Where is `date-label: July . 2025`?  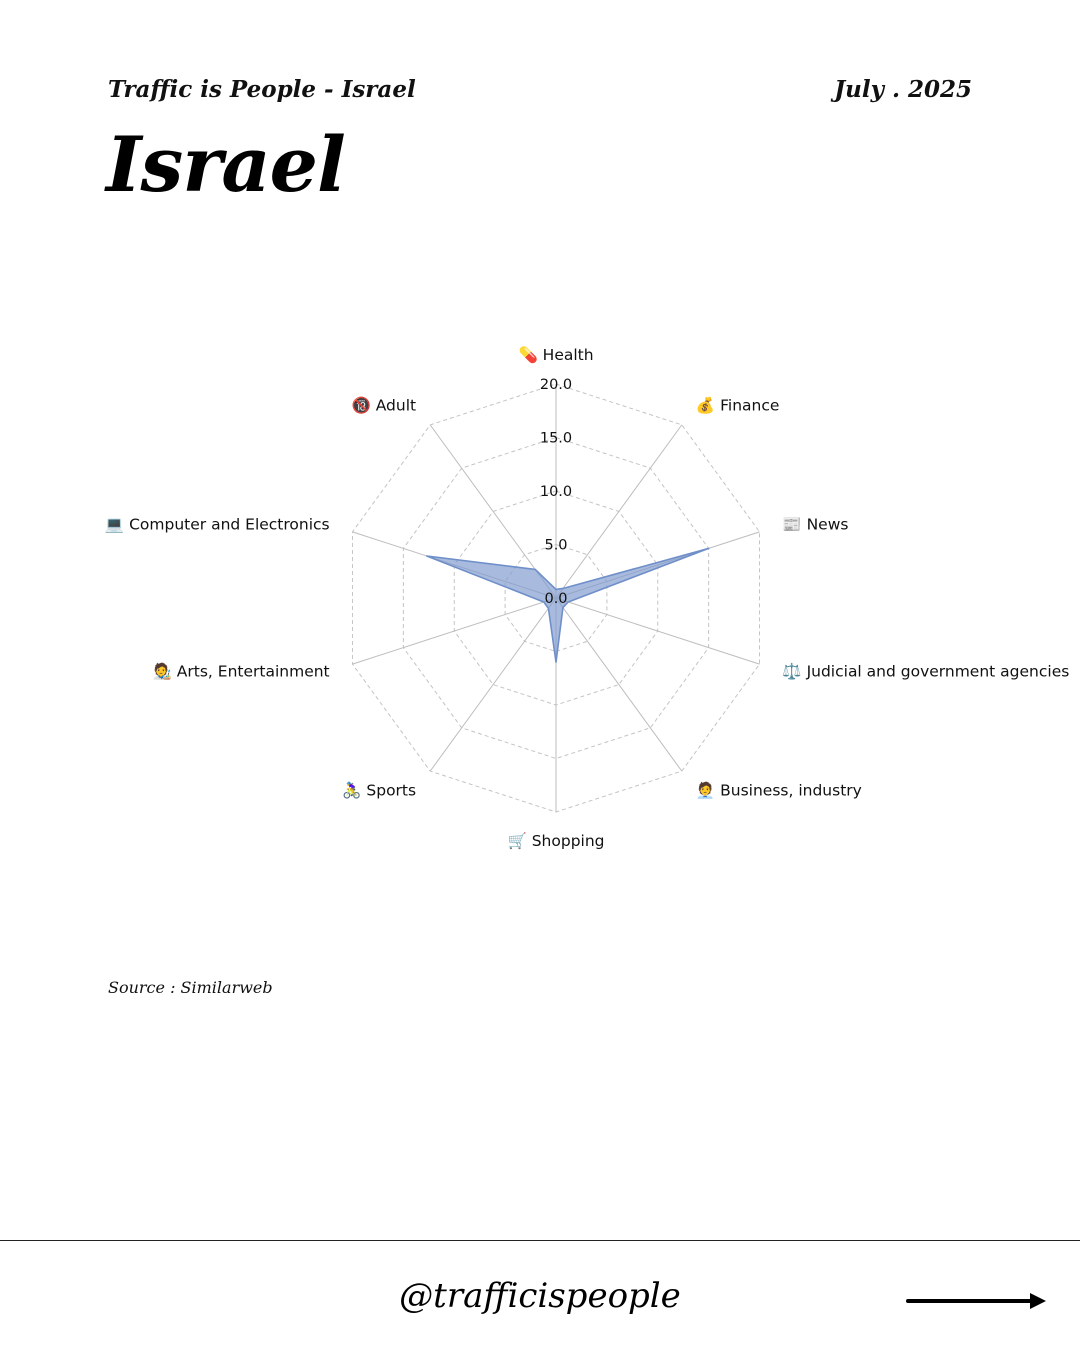 date-label: July . 2025 is located at coordinates (903, 89).